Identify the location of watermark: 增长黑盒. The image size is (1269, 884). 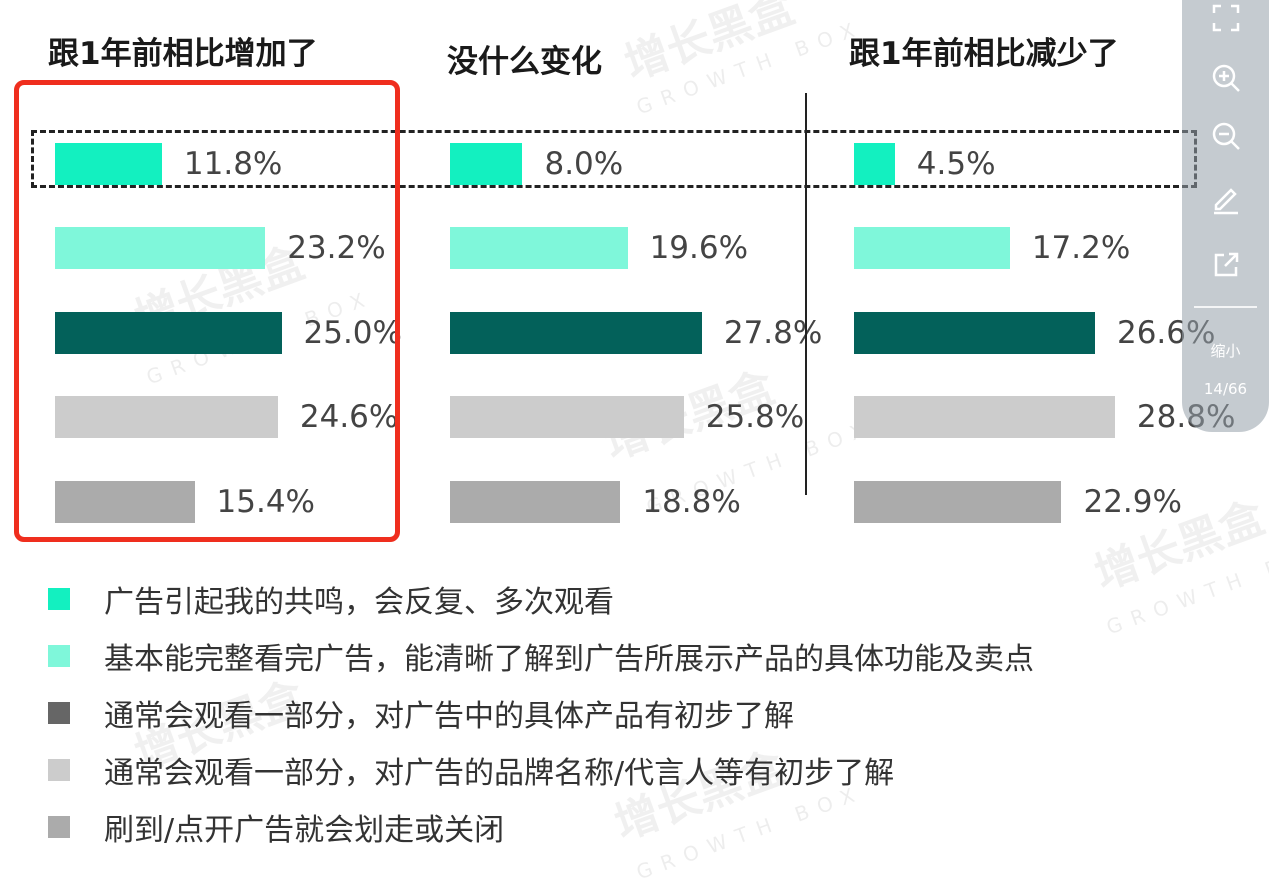
(709, 45).